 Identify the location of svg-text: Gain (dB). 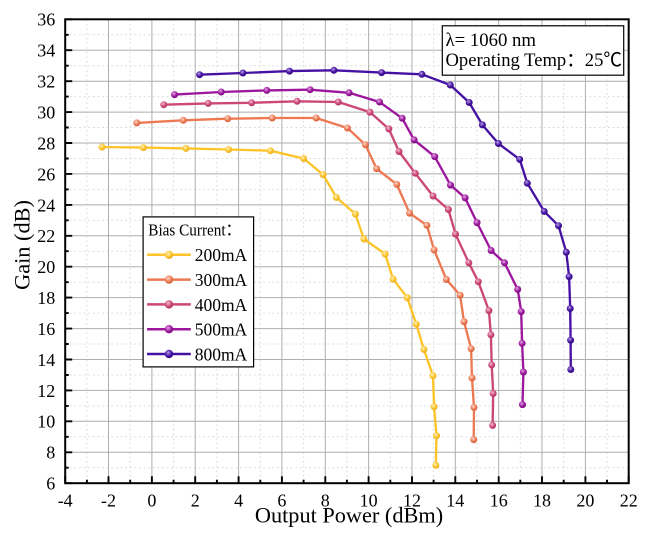
(22, 245).